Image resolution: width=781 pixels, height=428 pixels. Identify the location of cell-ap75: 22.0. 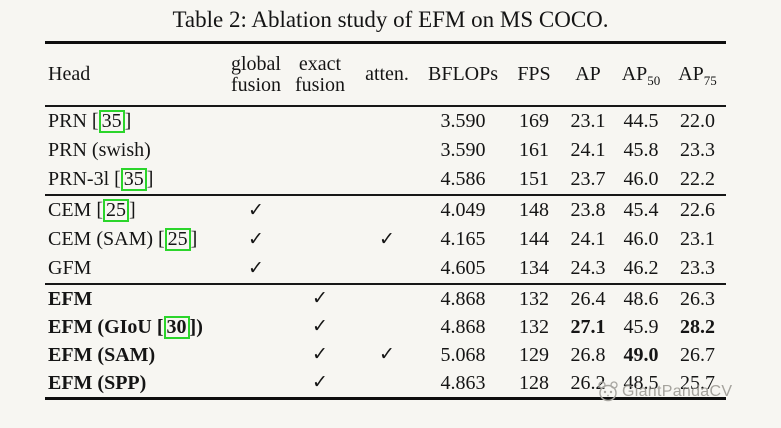
(697, 121).